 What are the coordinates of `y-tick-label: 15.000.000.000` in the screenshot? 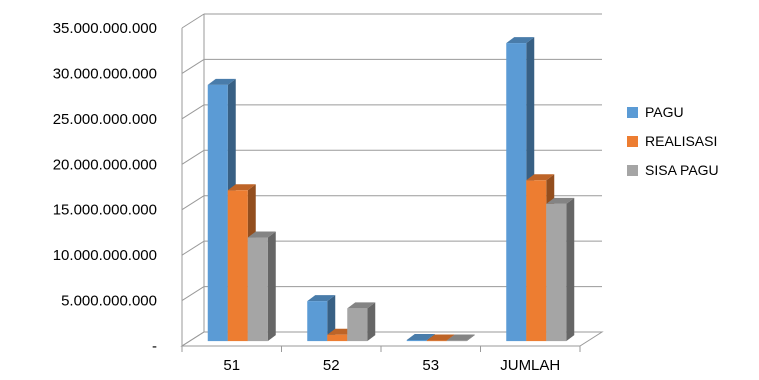 It's located at (105, 210).